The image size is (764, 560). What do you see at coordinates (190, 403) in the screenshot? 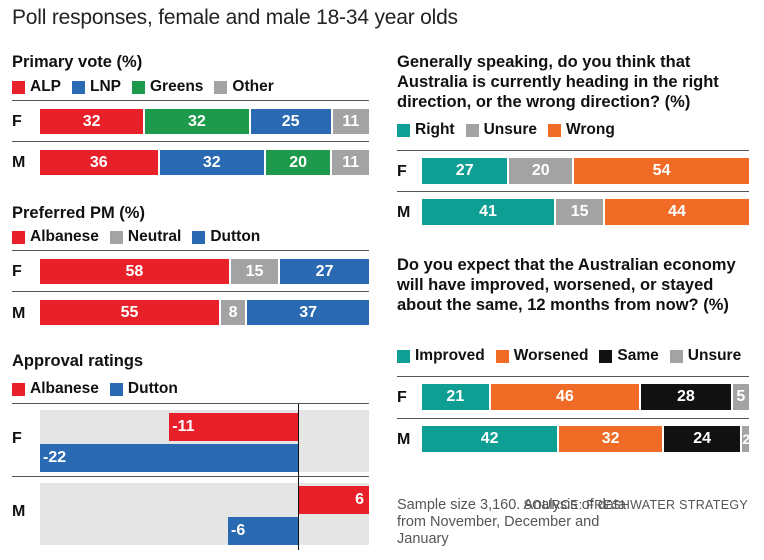
I see `approval-rule` at bounding box center [190, 403].